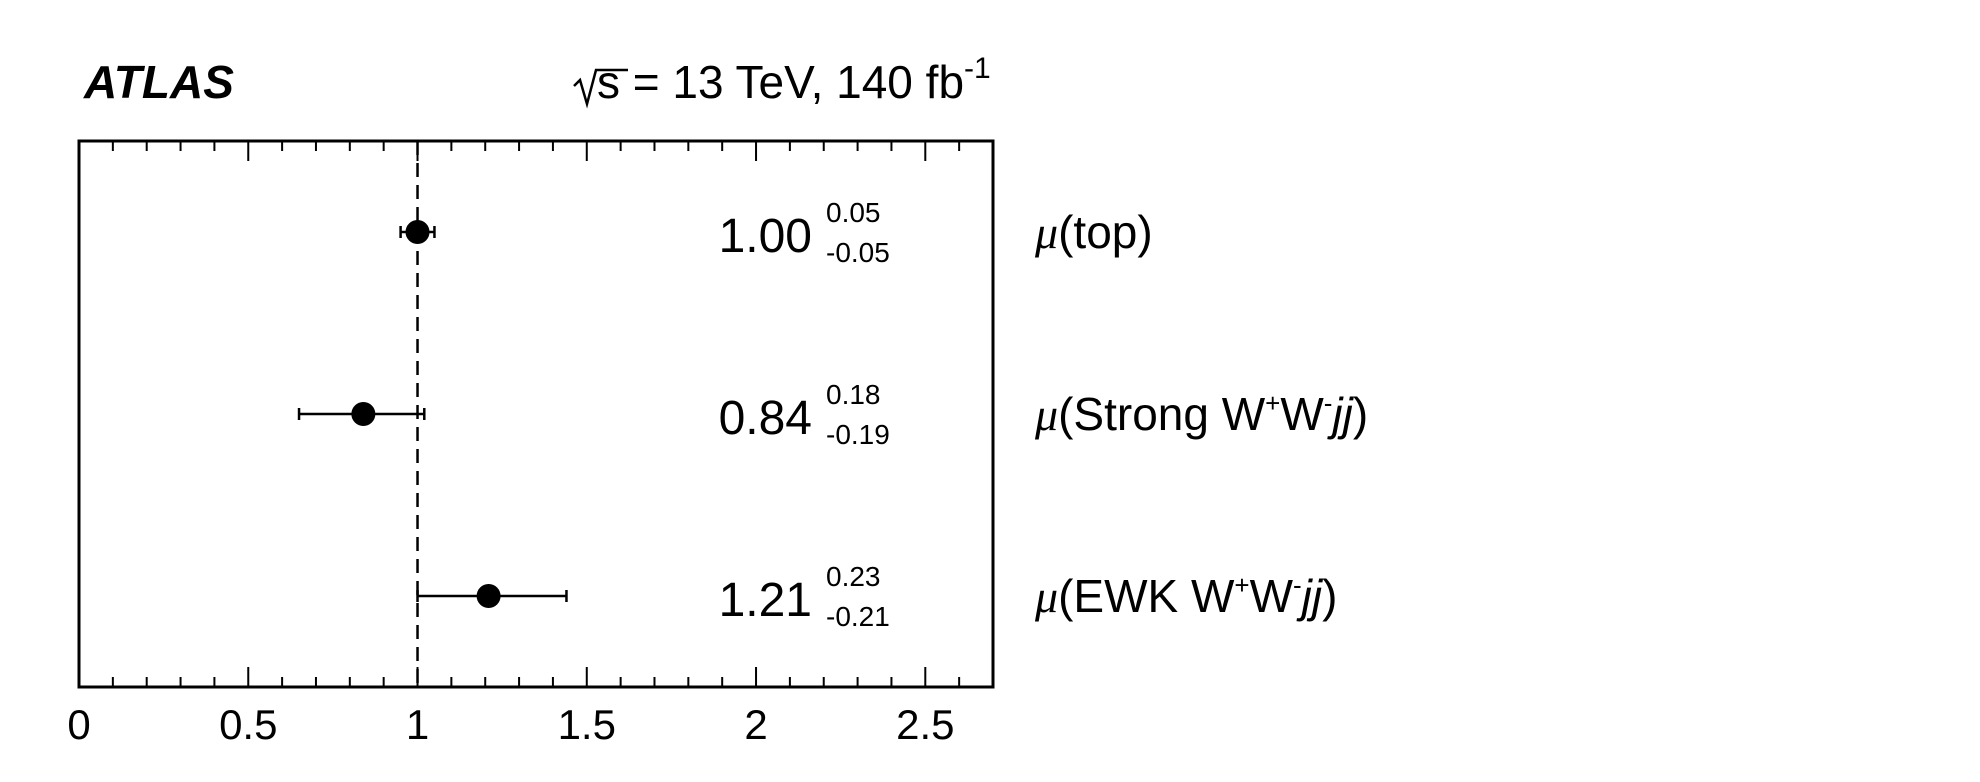 This screenshot has width=1980, height=782. I want to click on sqrt-sign-icon, so click(600, 88).